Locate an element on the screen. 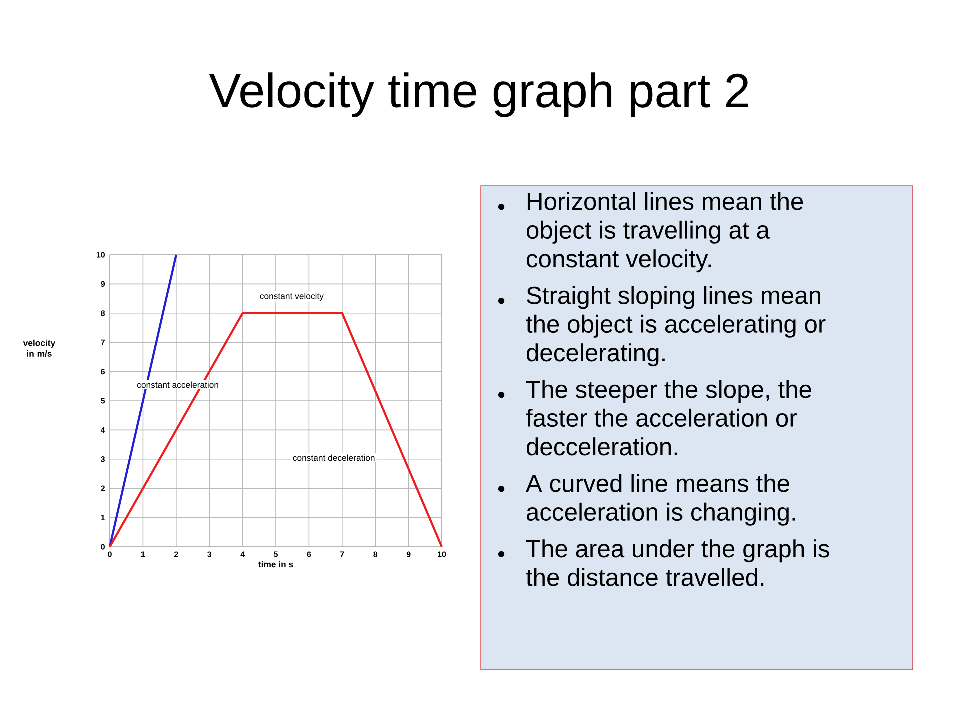  annotation: constant deceleration is located at coordinates (334, 458).